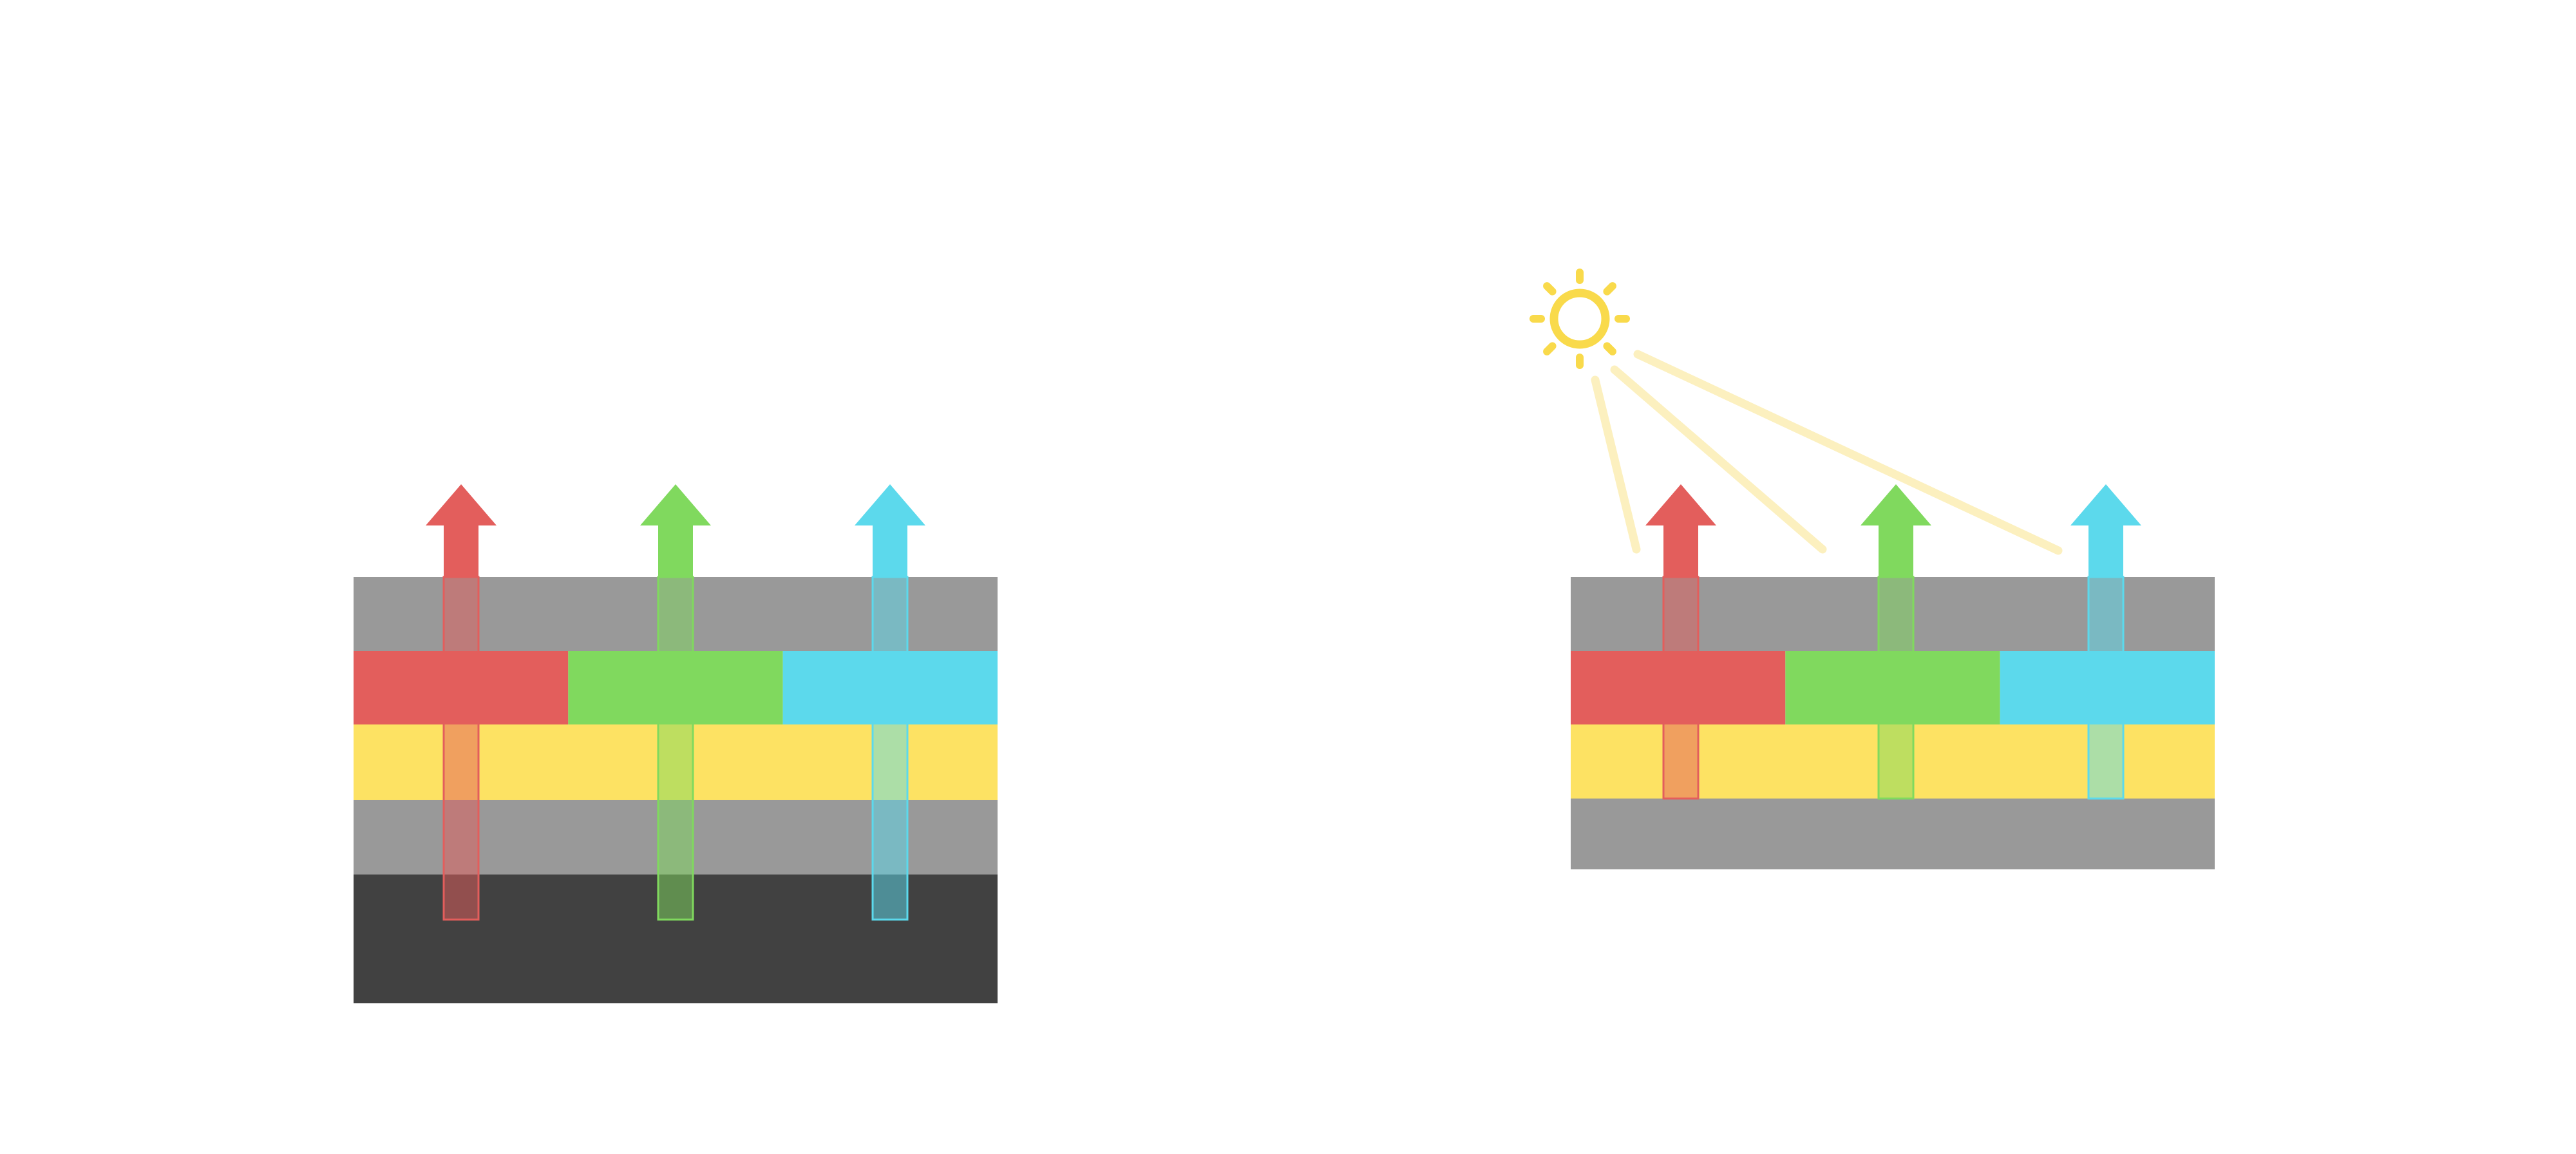 Image resolution: width=2576 pixels, height=1154 pixels. Describe the element at coordinates (2105, 551) in the screenshot. I see `sunlit-stack-cyan-light-arrow-shaft` at that location.